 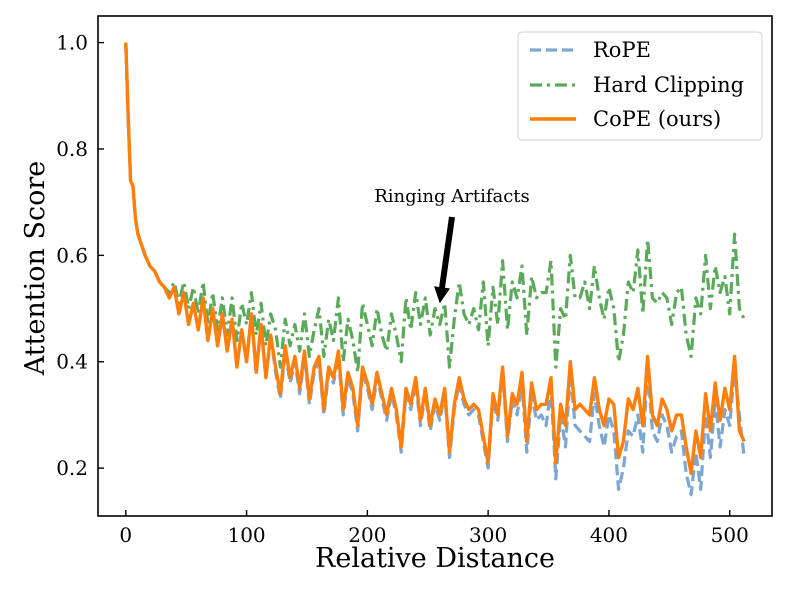 What do you see at coordinates (435, 558) in the screenshot?
I see `x-axis-title: Relative Distance` at bounding box center [435, 558].